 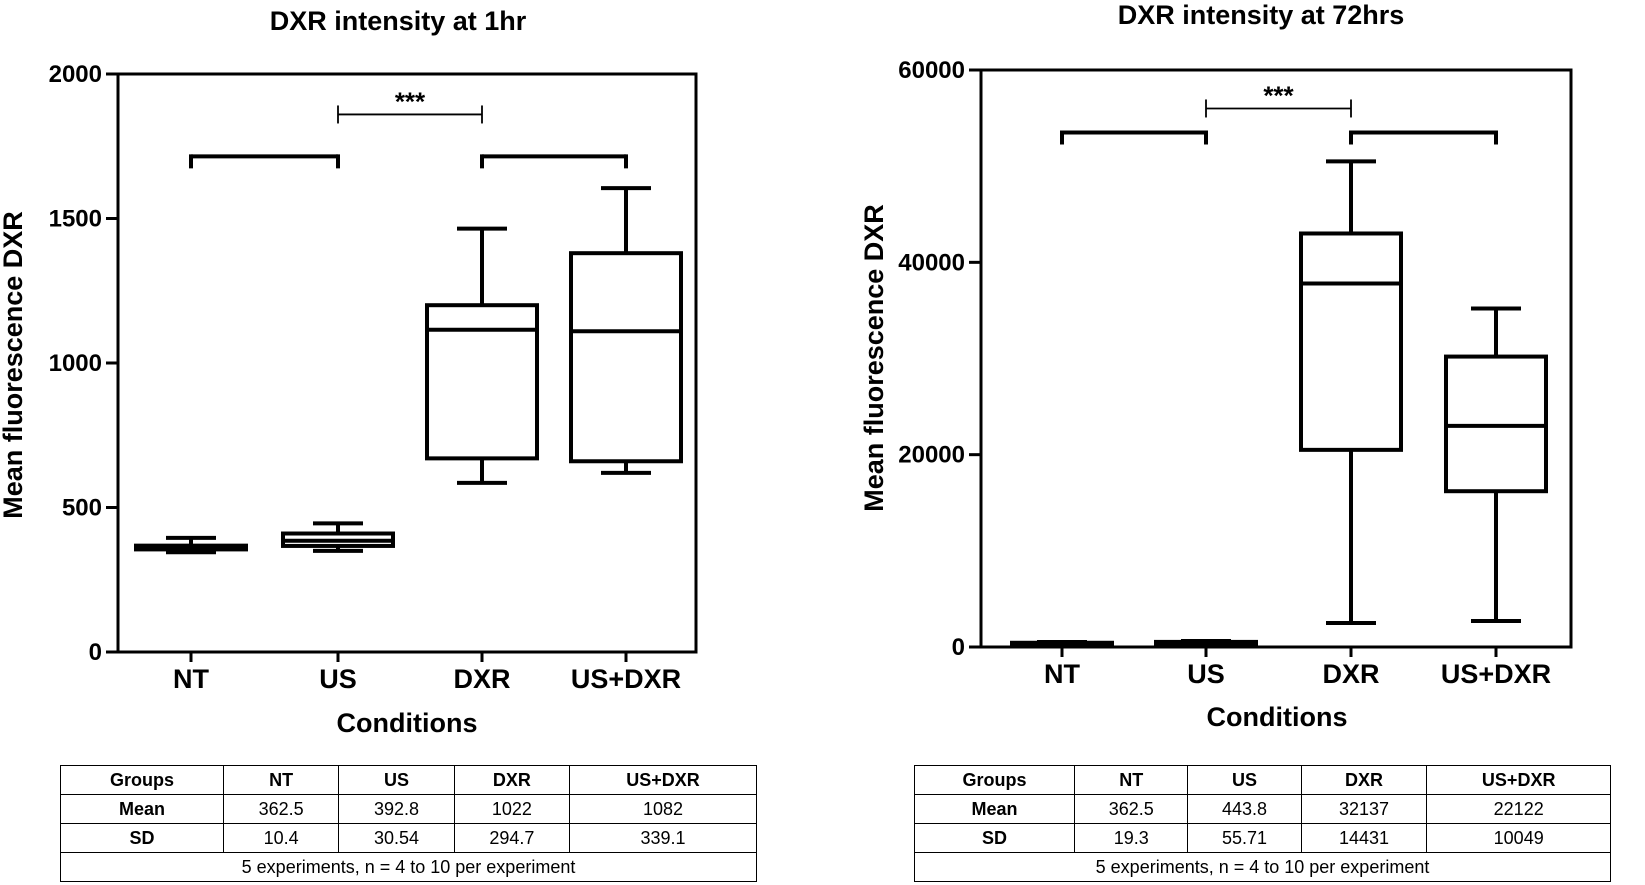 What do you see at coordinates (82, 508) in the screenshot?
I see `y-tick-label: 500` at bounding box center [82, 508].